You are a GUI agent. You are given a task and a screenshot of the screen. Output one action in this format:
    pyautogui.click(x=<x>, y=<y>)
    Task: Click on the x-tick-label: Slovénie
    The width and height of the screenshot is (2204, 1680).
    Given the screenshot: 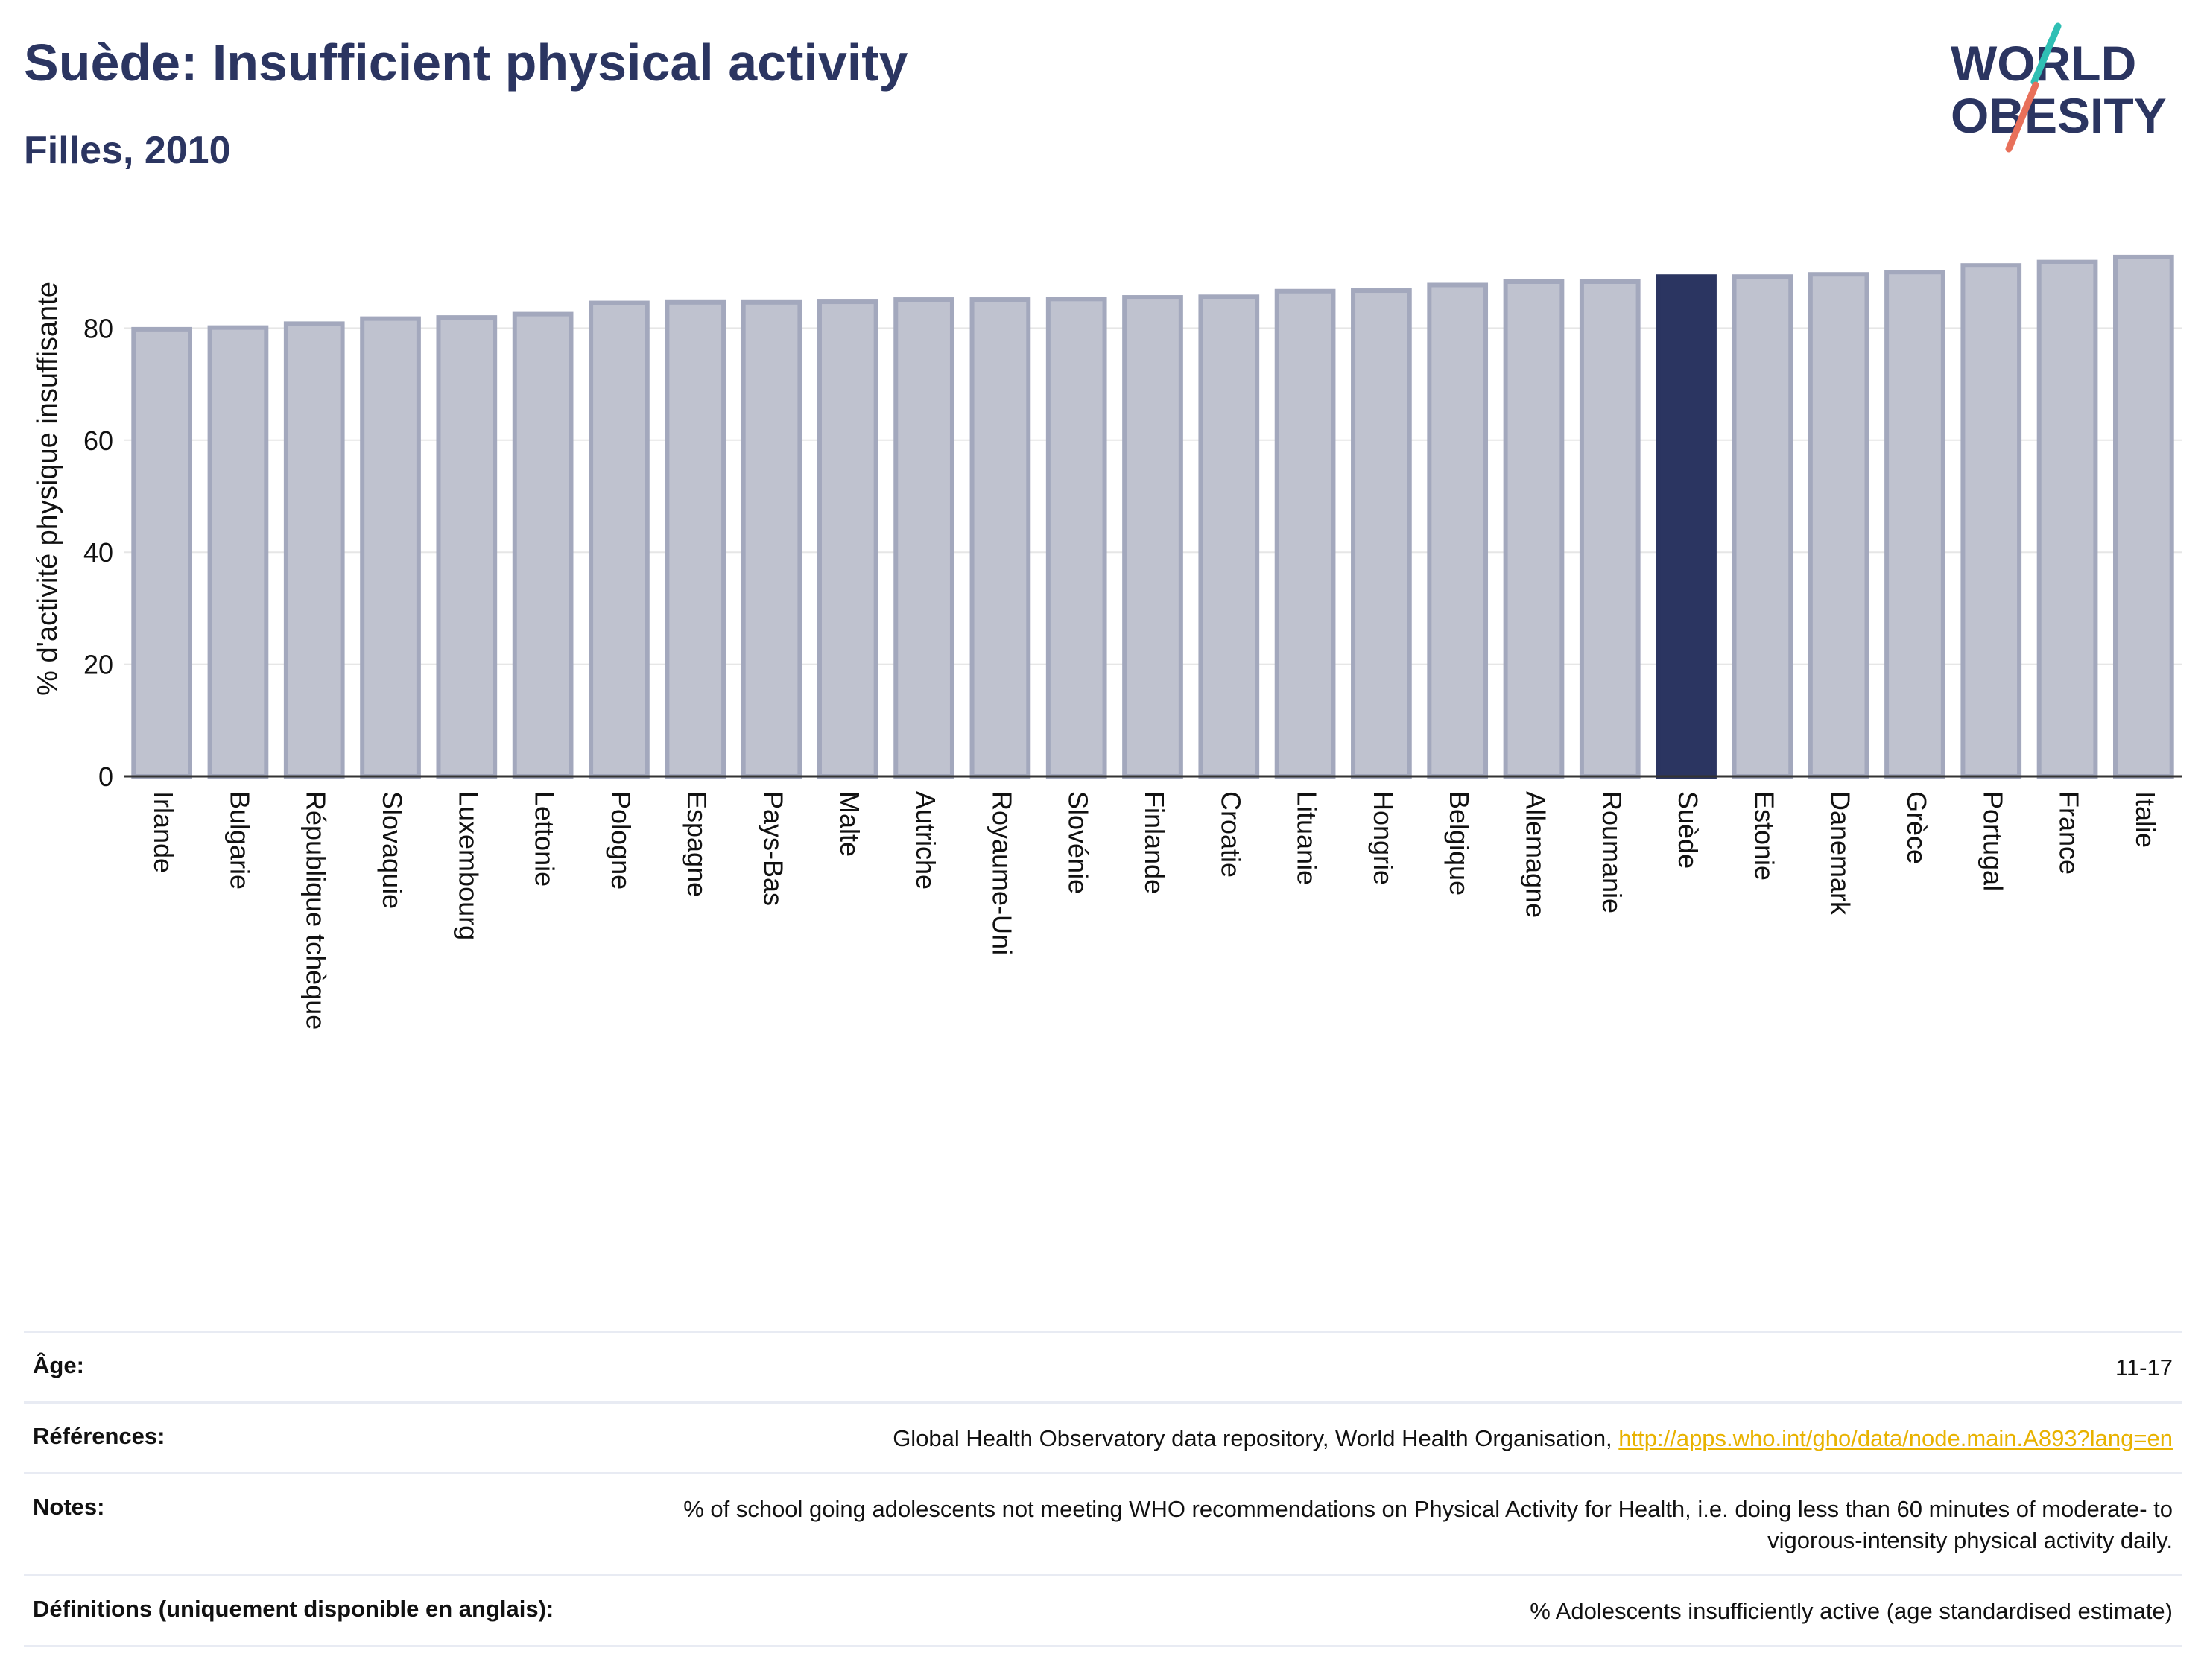 What is the action you would take?
    pyautogui.click(x=1078, y=842)
    